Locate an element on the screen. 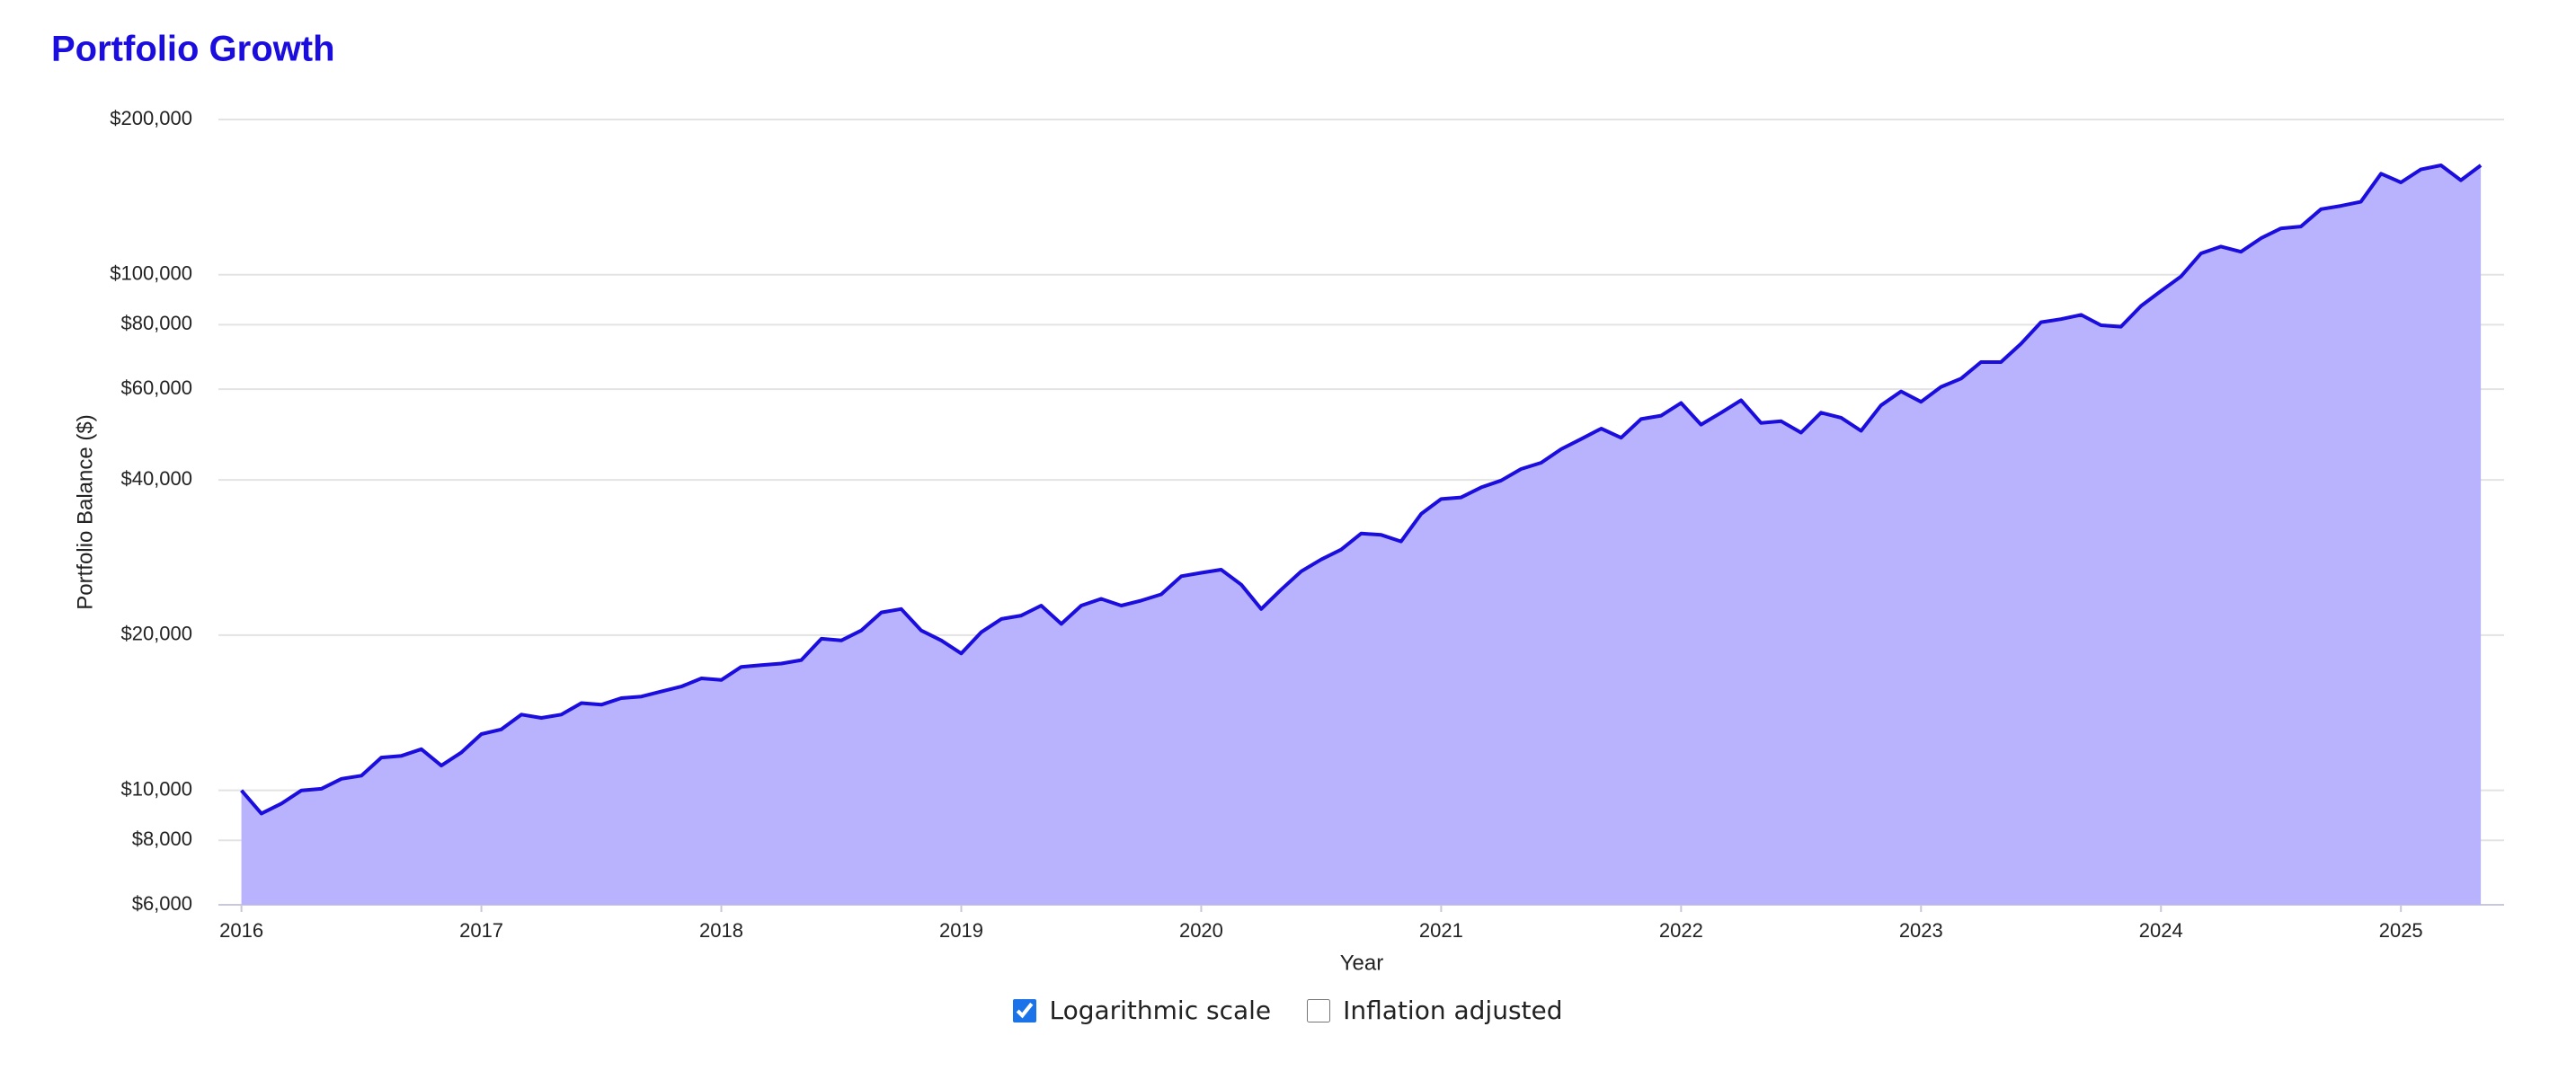  x-tick-label: 2019 is located at coordinates (961, 930).